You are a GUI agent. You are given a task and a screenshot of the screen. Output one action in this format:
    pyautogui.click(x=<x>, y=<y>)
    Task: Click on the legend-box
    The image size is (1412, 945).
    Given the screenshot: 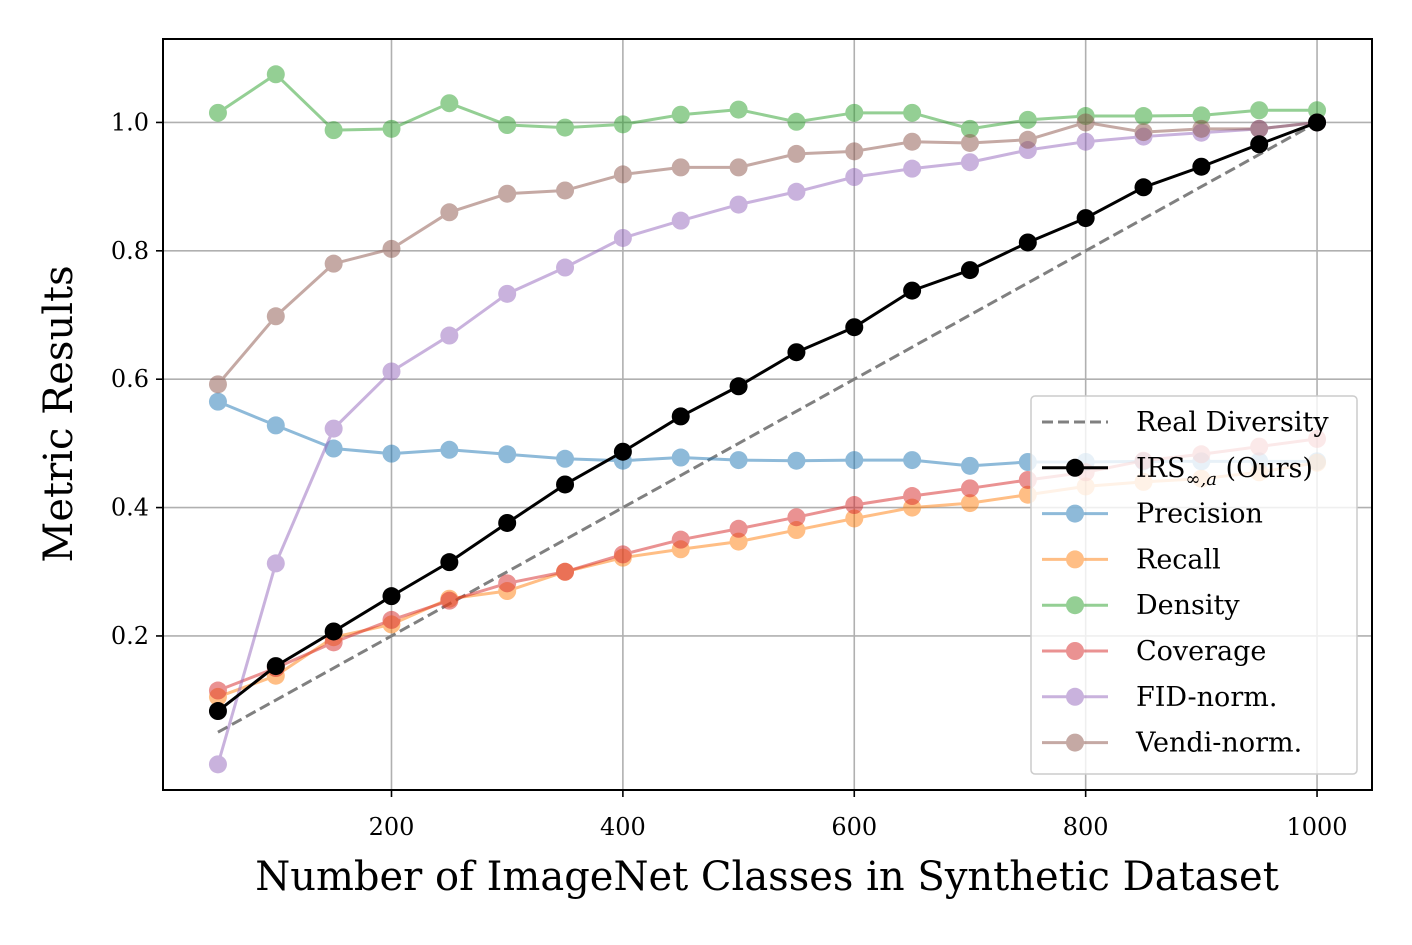 What is the action you would take?
    pyautogui.click(x=1194, y=585)
    